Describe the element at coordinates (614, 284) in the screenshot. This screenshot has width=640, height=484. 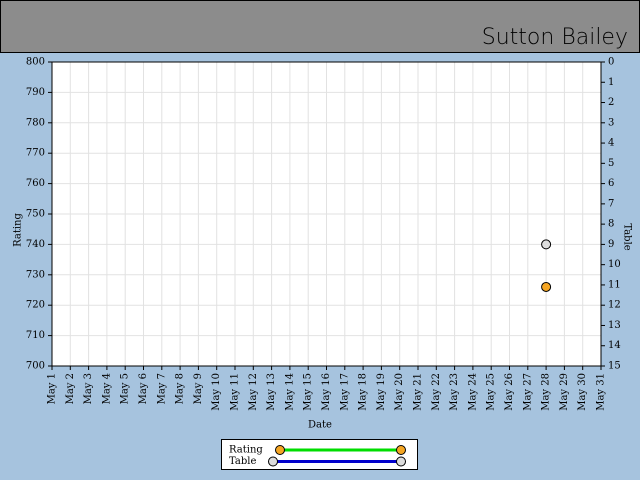
I see `y2-tick-label: 11` at that location.